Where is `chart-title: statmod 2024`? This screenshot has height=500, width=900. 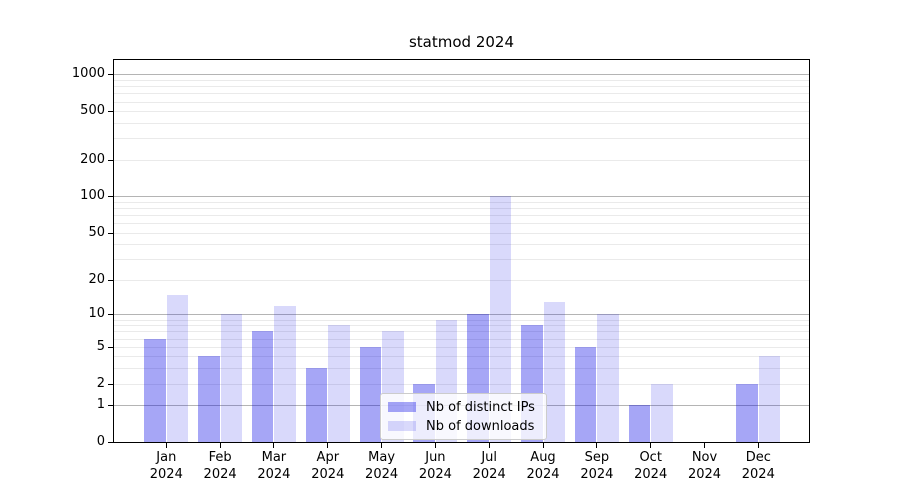
chart-title: statmod 2024 is located at coordinates (461, 42).